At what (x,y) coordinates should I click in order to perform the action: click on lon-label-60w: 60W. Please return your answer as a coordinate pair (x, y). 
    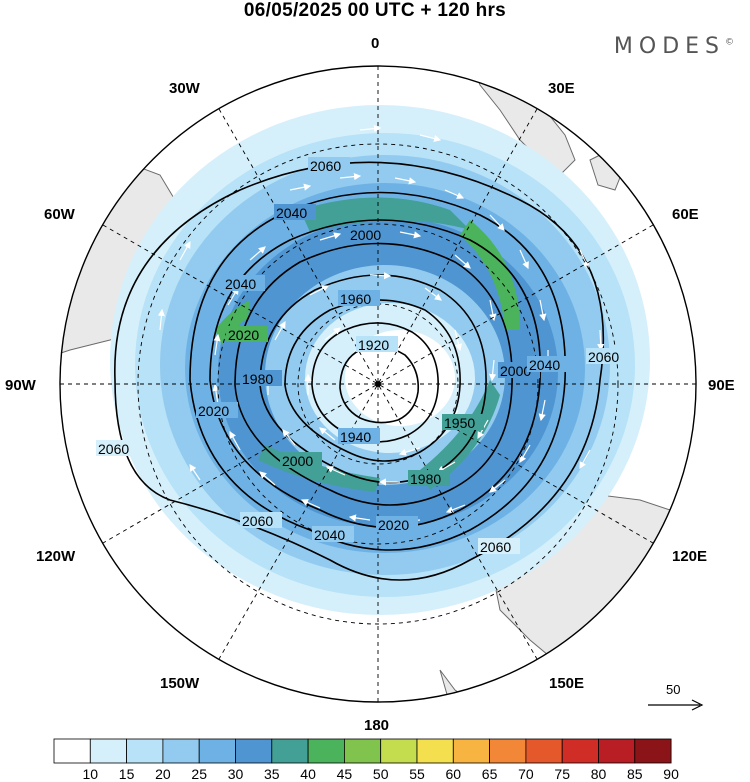
    Looking at the image, I should click on (60, 214).